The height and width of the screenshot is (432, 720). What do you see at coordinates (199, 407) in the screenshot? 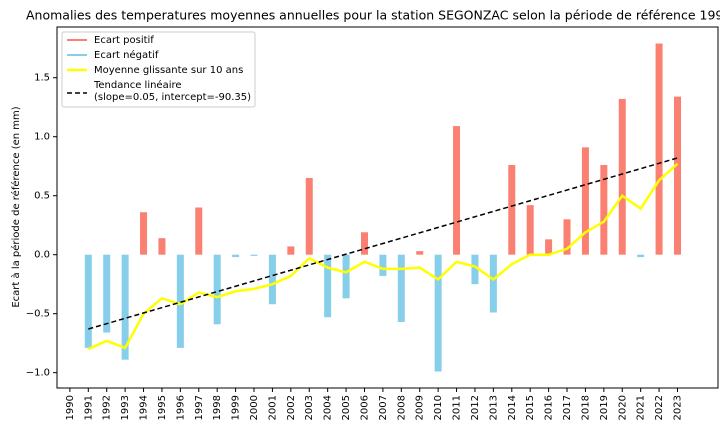
I see `x-tick-label: 1997` at bounding box center [199, 407].